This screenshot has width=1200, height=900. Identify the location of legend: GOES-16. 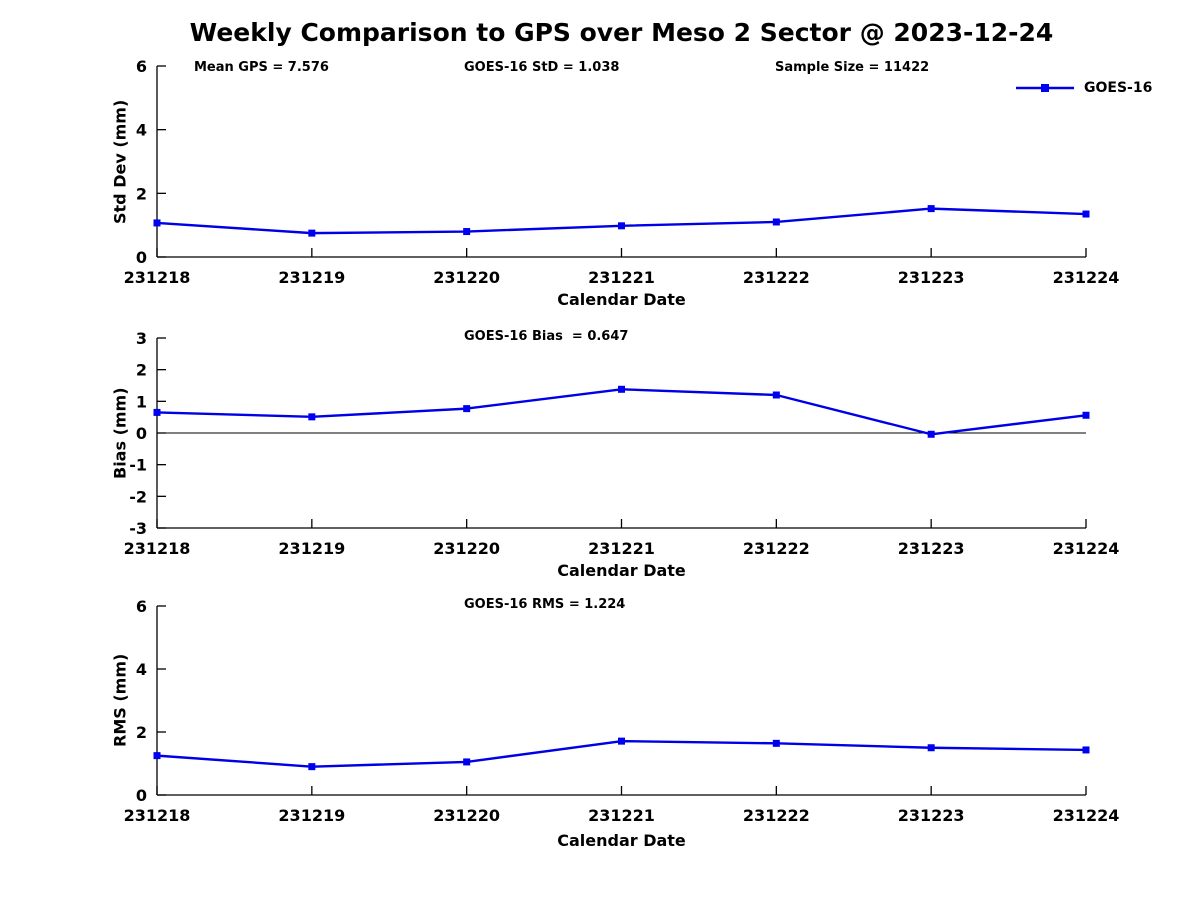
(1083, 88).